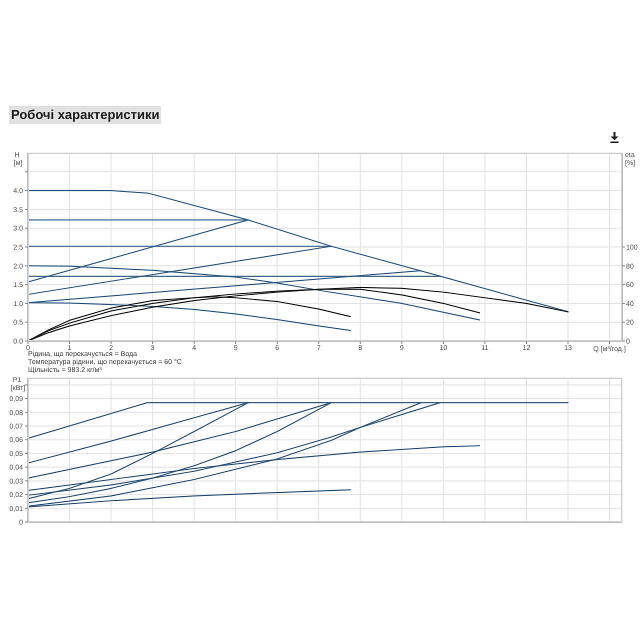  What do you see at coordinates (85, 115) in the screenshot?
I see `chart-title: Робочі характеристики` at bounding box center [85, 115].